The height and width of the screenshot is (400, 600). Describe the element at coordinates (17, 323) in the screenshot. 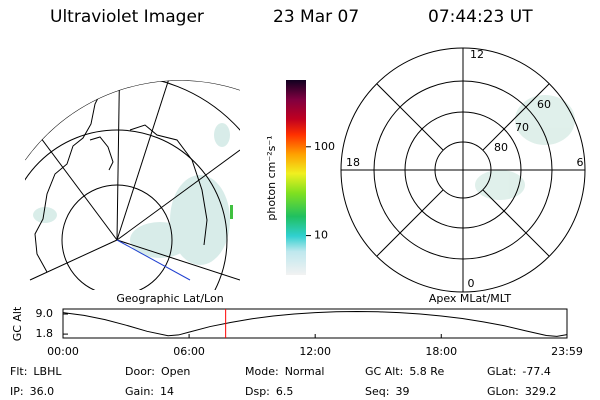

I see `y-label: GC Alt` at that location.